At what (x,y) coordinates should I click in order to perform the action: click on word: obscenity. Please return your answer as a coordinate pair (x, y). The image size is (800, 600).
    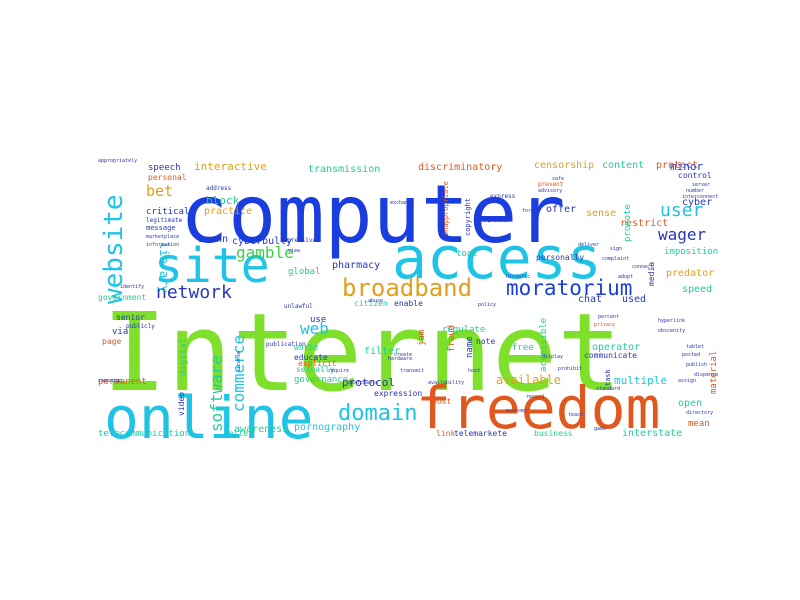
    Looking at the image, I should click on (671, 331).